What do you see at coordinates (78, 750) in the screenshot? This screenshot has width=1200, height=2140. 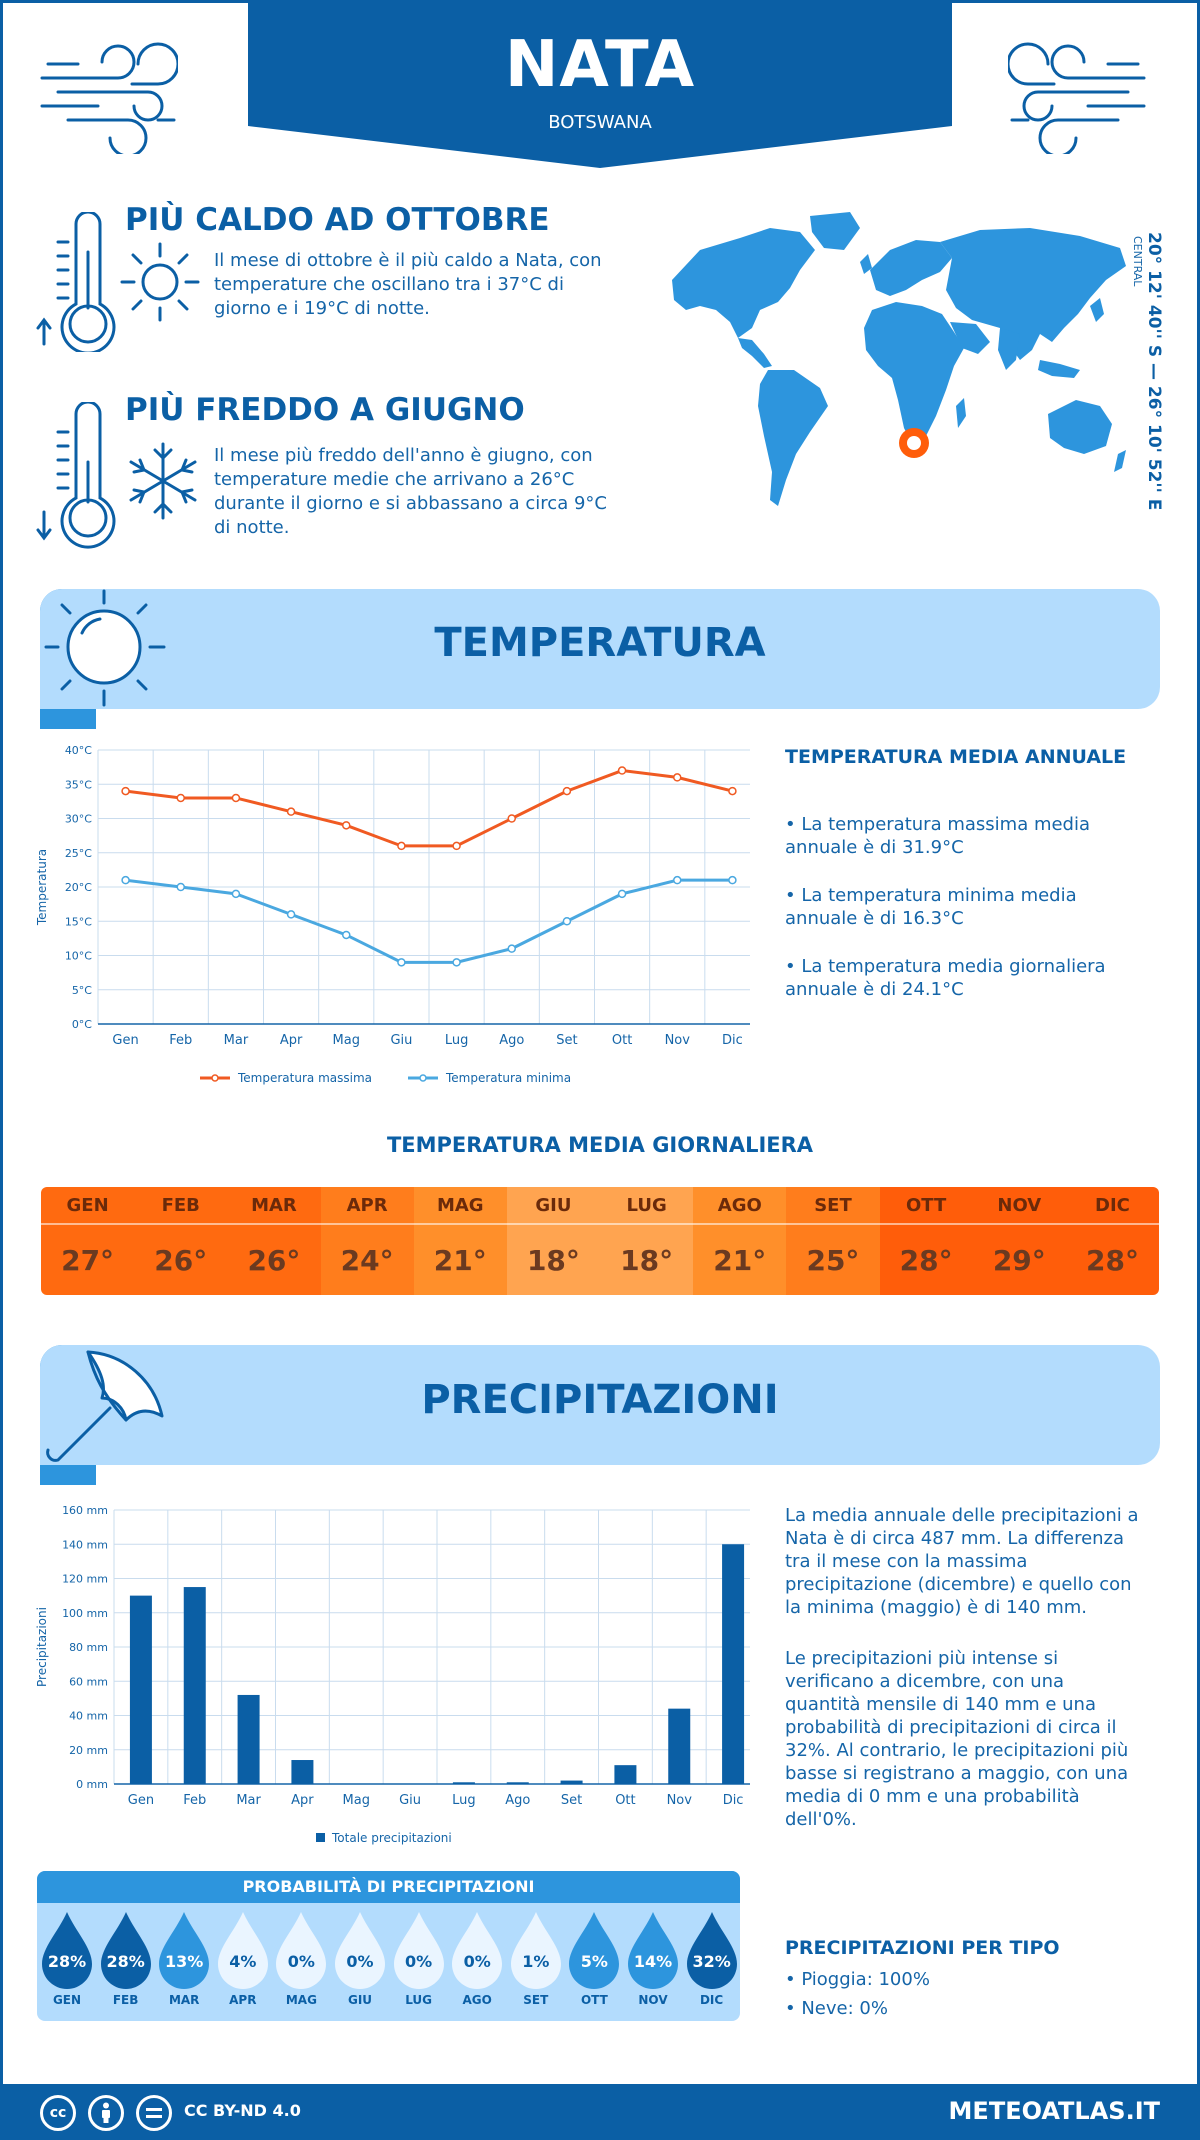 I see `y-tick-label: 40°C` at bounding box center [78, 750].